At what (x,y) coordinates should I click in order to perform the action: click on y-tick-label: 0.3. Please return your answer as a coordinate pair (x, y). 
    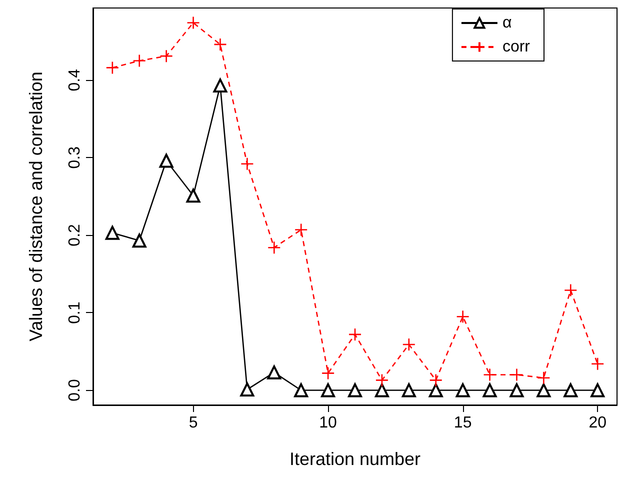
    Looking at the image, I should click on (75, 157).